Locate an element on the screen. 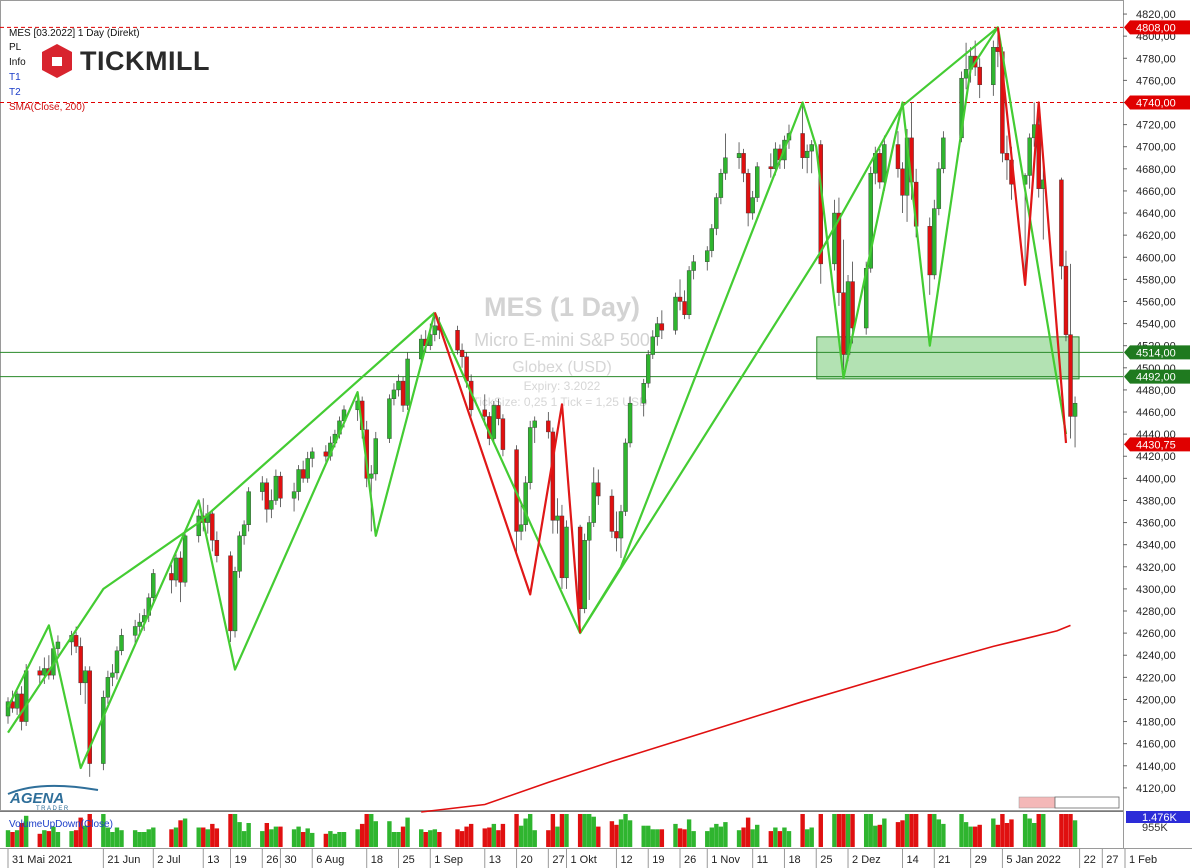  scroll-thumb is located at coordinates (1037, 802).